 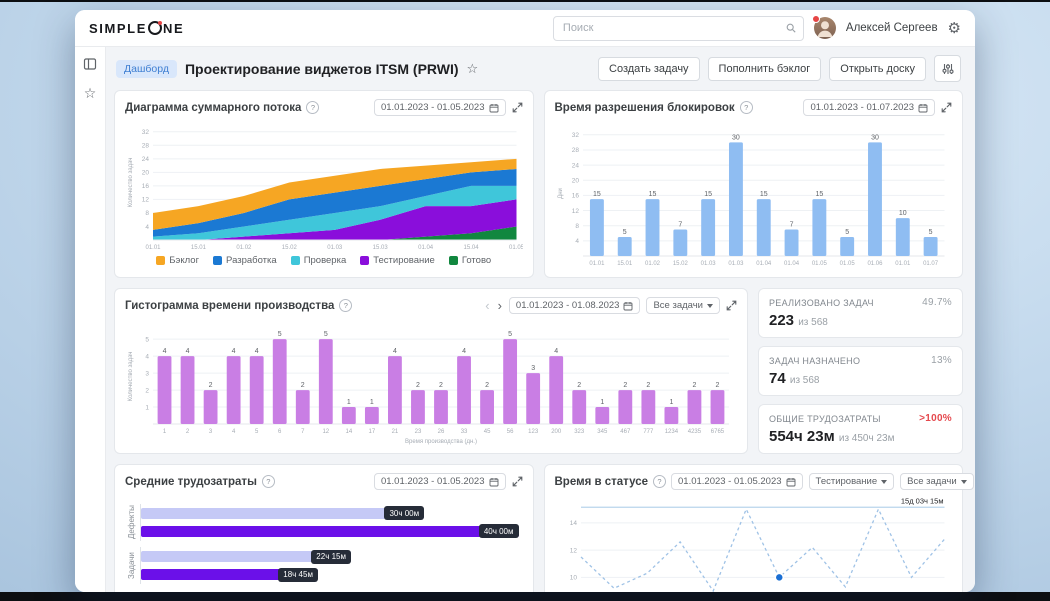 I want to click on svg-text: 15.03, so click(x=381, y=248).